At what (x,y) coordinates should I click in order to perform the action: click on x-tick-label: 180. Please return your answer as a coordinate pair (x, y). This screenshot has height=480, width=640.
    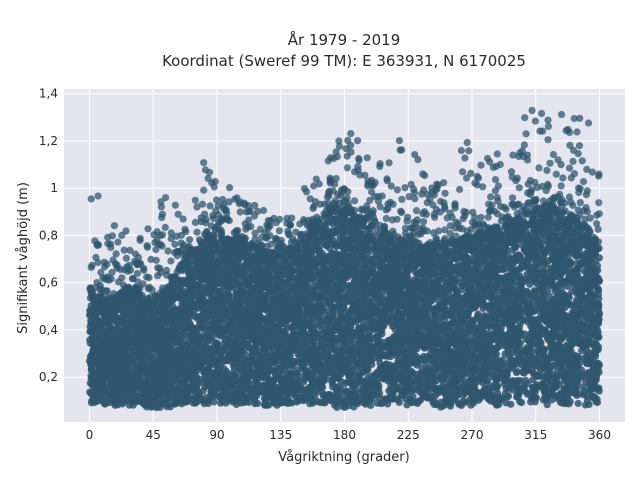
    Looking at the image, I should click on (344, 435).